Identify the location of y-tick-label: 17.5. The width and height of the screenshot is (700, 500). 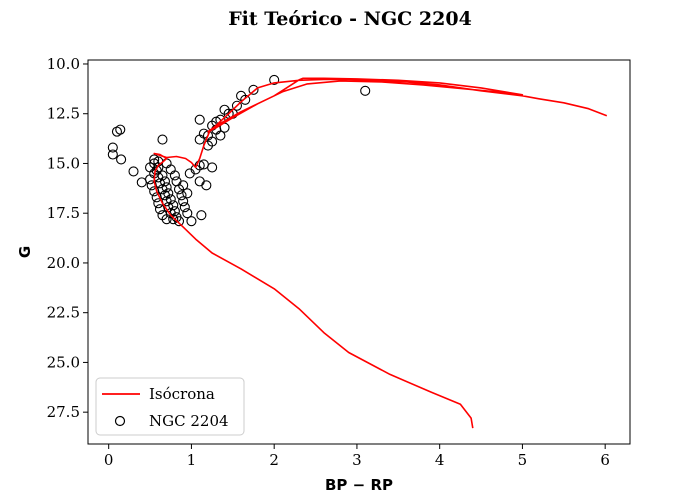
(63, 213).